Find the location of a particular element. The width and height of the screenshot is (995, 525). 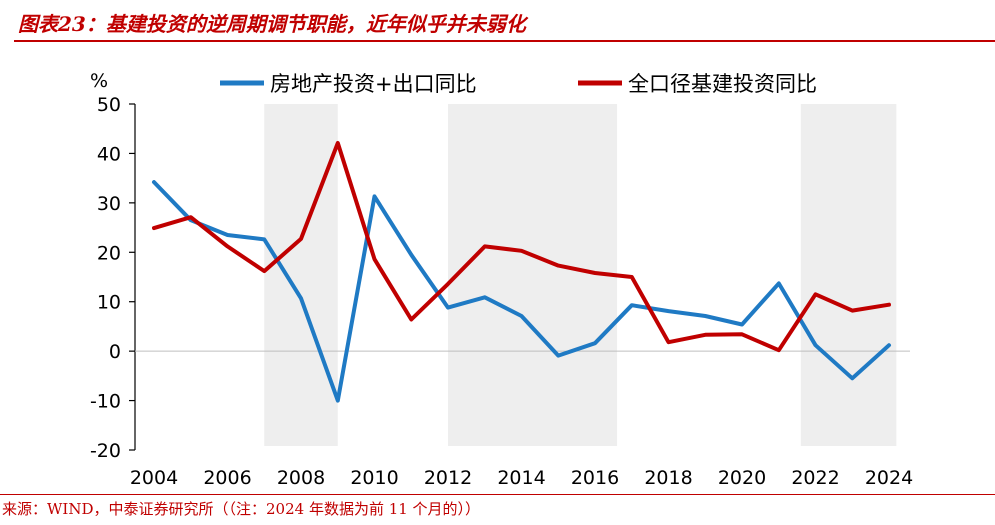

legend-label-blue: 房地产投资+出口同比 is located at coordinates (373, 84).